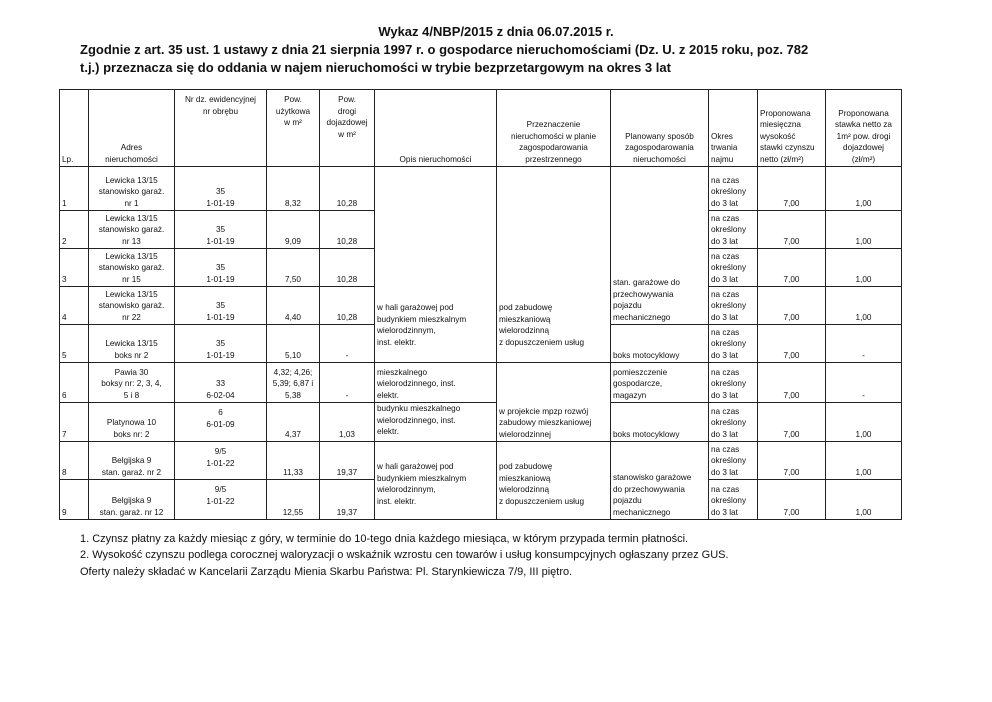 The height and width of the screenshot is (702, 992). Describe the element at coordinates (74, 305) in the screenshot. I see `row-lp: 4` at that location.